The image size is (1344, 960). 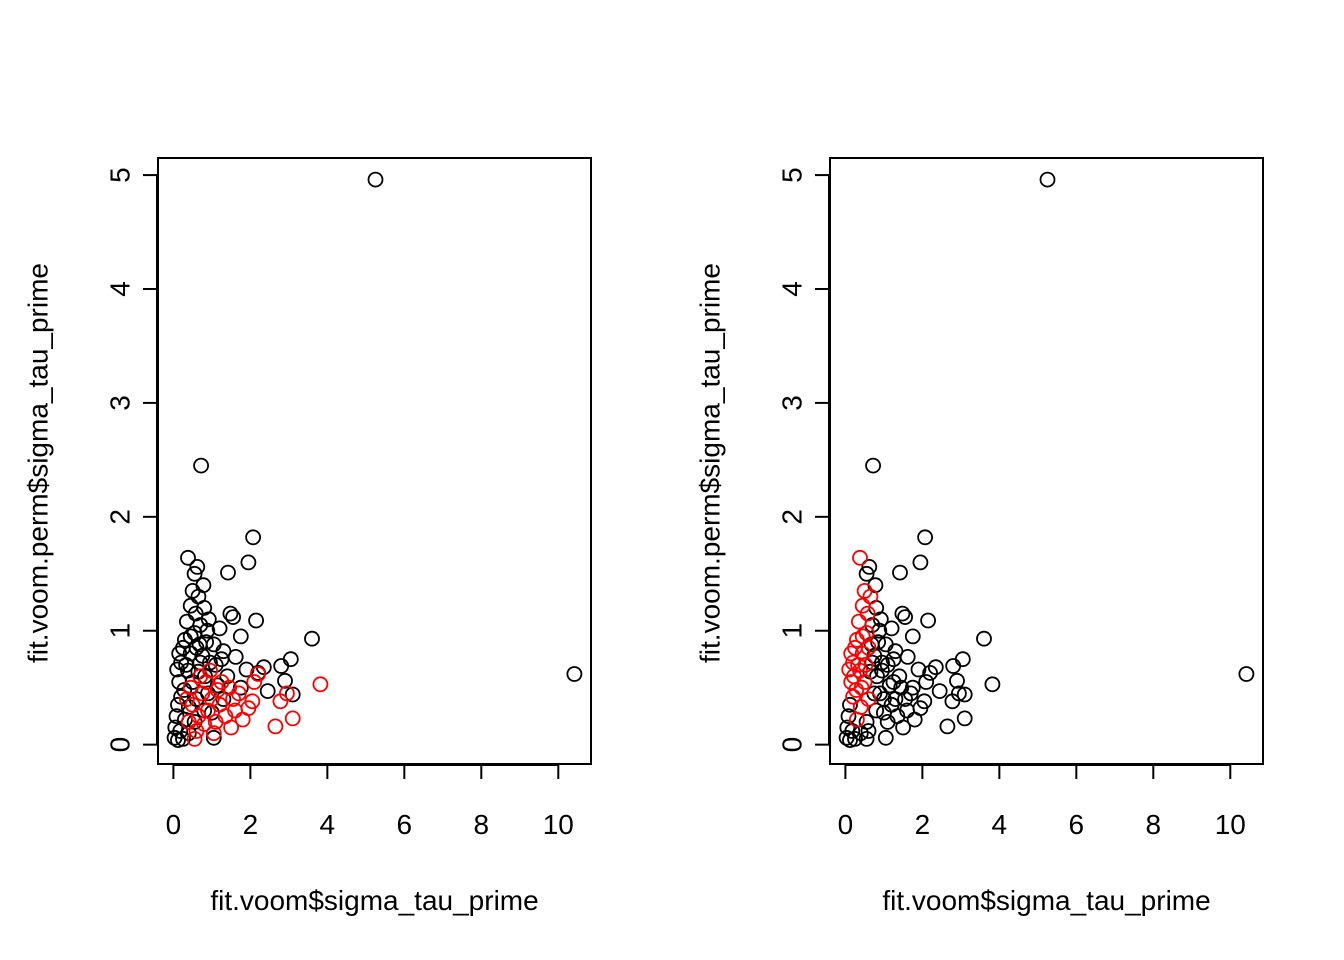 What do you see at coordinates (1046, 900) in the screenshot?
I see `x-axis-label: fit.voom$sigma_tau_prime` at bounding box center [1046, 900].